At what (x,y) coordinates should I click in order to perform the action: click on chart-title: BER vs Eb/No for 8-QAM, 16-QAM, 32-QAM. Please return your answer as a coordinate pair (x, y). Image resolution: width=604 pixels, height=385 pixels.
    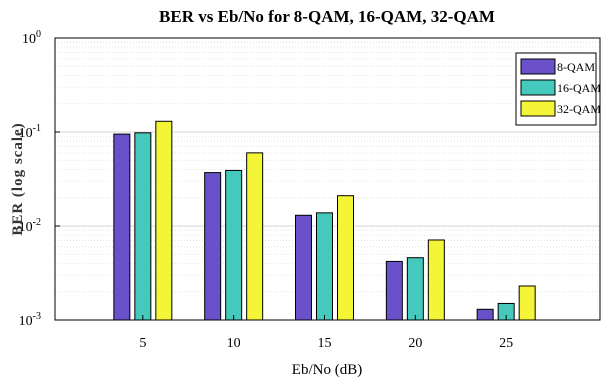
    Looking at the image, I should click on (327, 16).